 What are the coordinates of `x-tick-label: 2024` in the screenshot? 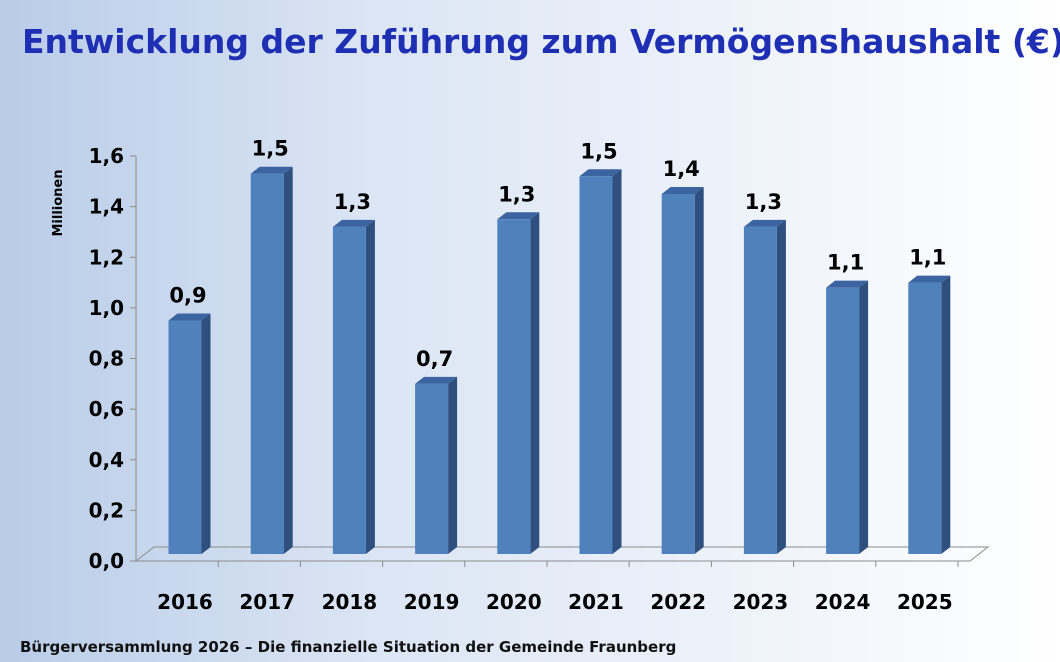 It's located at (843, 602).